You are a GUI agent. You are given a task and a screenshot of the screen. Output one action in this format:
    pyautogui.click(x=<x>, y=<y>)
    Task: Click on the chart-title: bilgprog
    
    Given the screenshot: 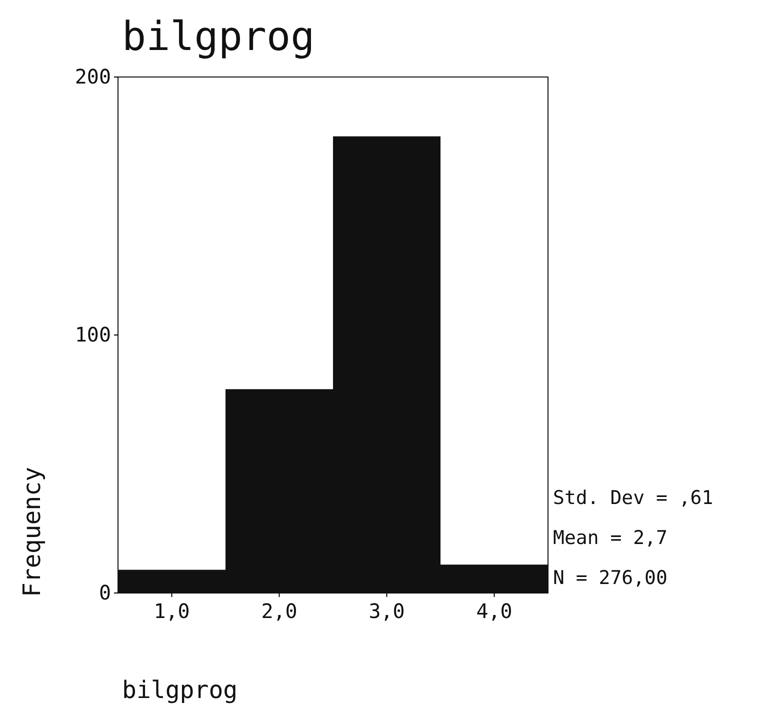 What is the action you would take?
    pyautogui.click(x=218, y=37)
    